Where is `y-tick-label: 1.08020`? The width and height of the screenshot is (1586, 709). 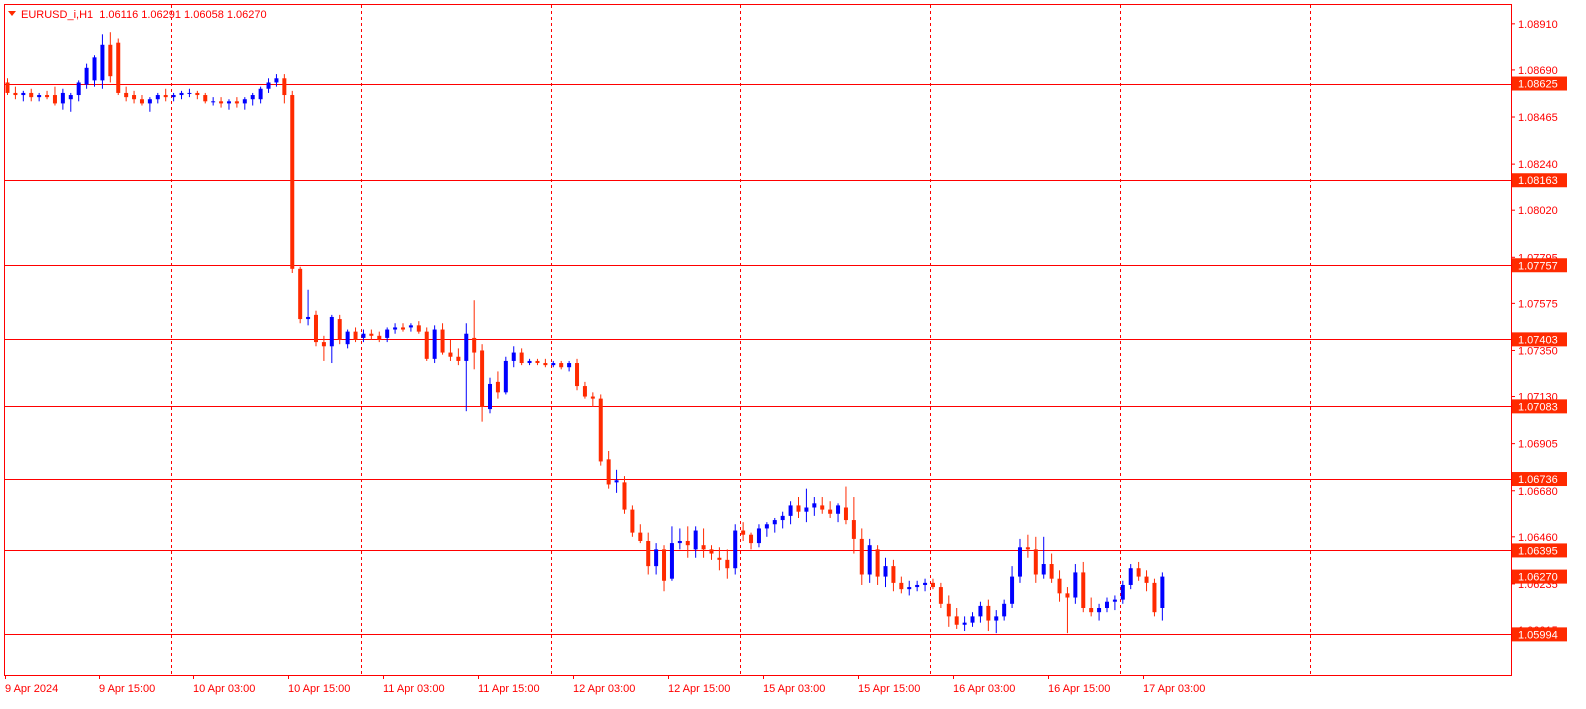
y-tick-label: 1.08020 is located at coordinates (1538, 211).